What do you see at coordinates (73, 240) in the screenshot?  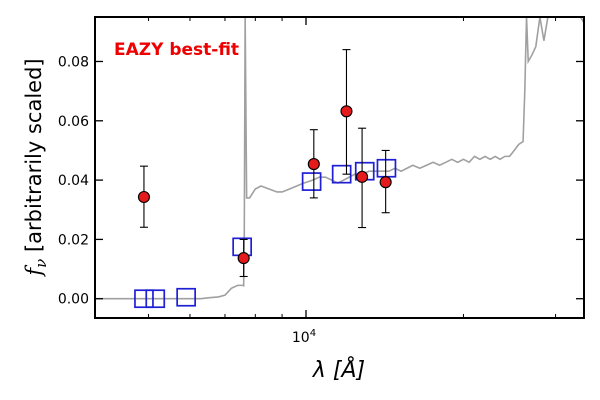 I see `y-tick-label: 0.02` at bounding box center [73, 240].